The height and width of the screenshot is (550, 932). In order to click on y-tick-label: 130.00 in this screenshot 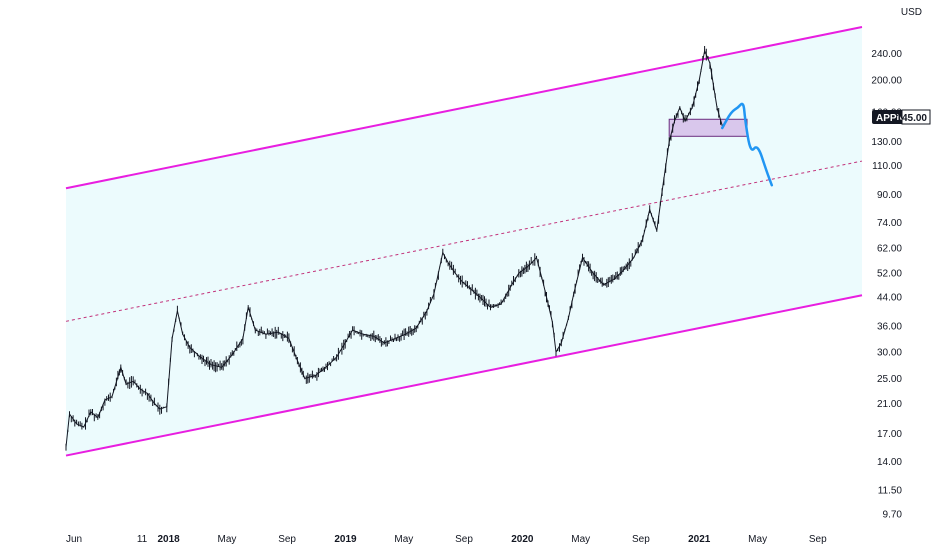, I will do `click(886, 142)`.